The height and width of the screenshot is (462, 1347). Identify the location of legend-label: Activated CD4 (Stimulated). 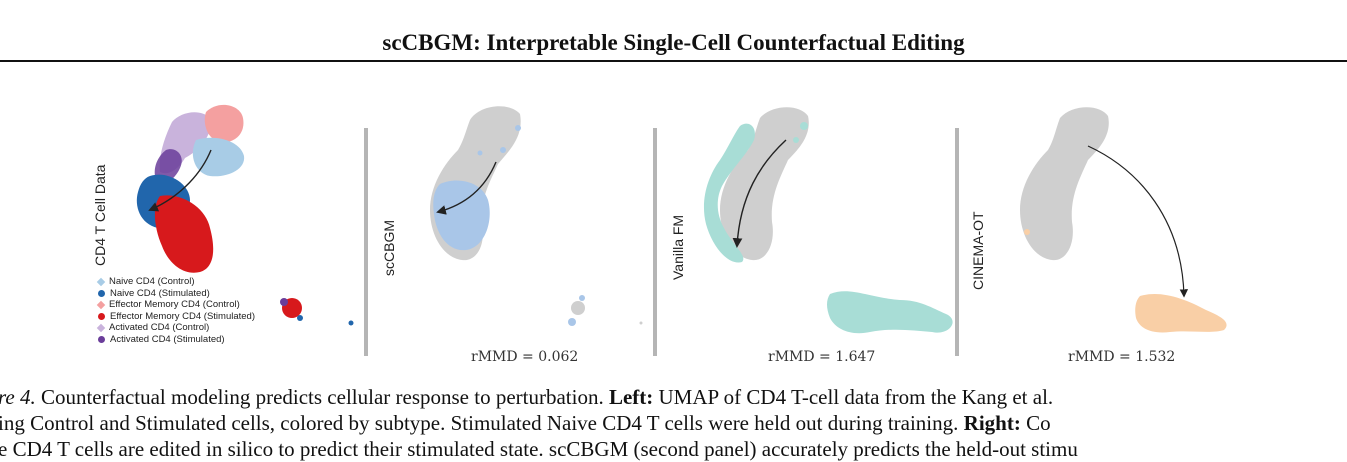
(167, 339).